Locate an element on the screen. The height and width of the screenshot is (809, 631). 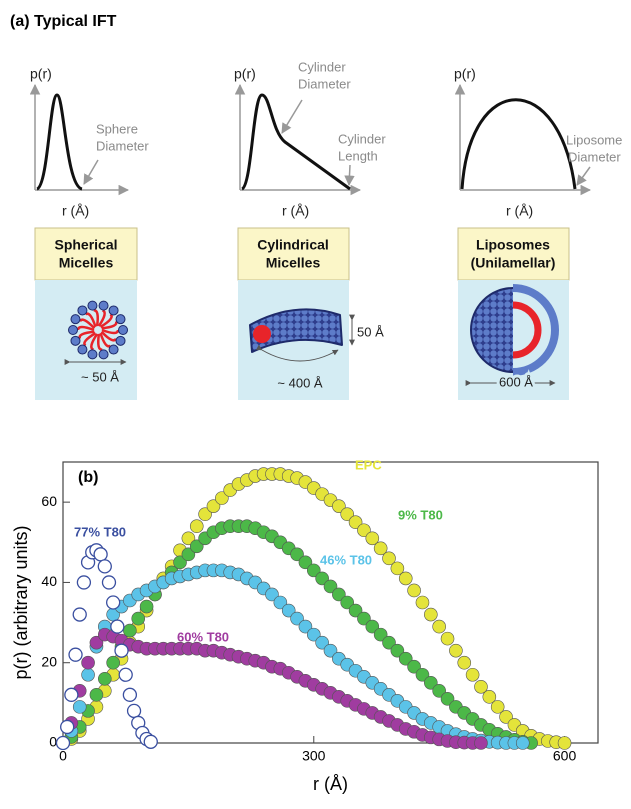
series-label: EPC is located at coordinates (368, 464).